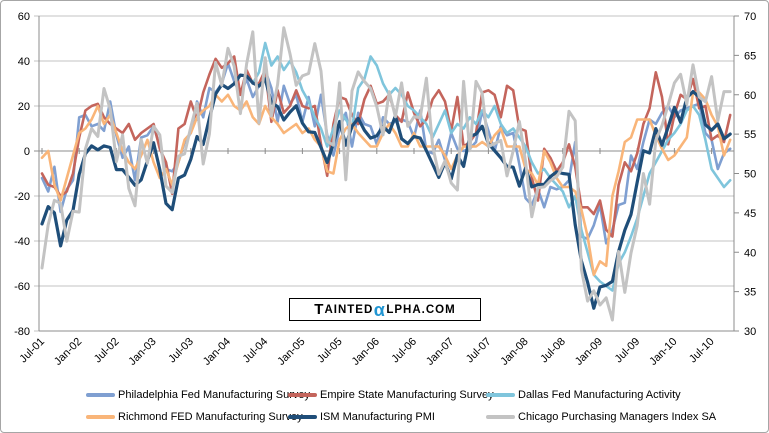 The image size is (769, 433). Describe the element at coordinates (366, 352) in the screenshot. I see `x-axis-tick-label: Jan-06` at that location.